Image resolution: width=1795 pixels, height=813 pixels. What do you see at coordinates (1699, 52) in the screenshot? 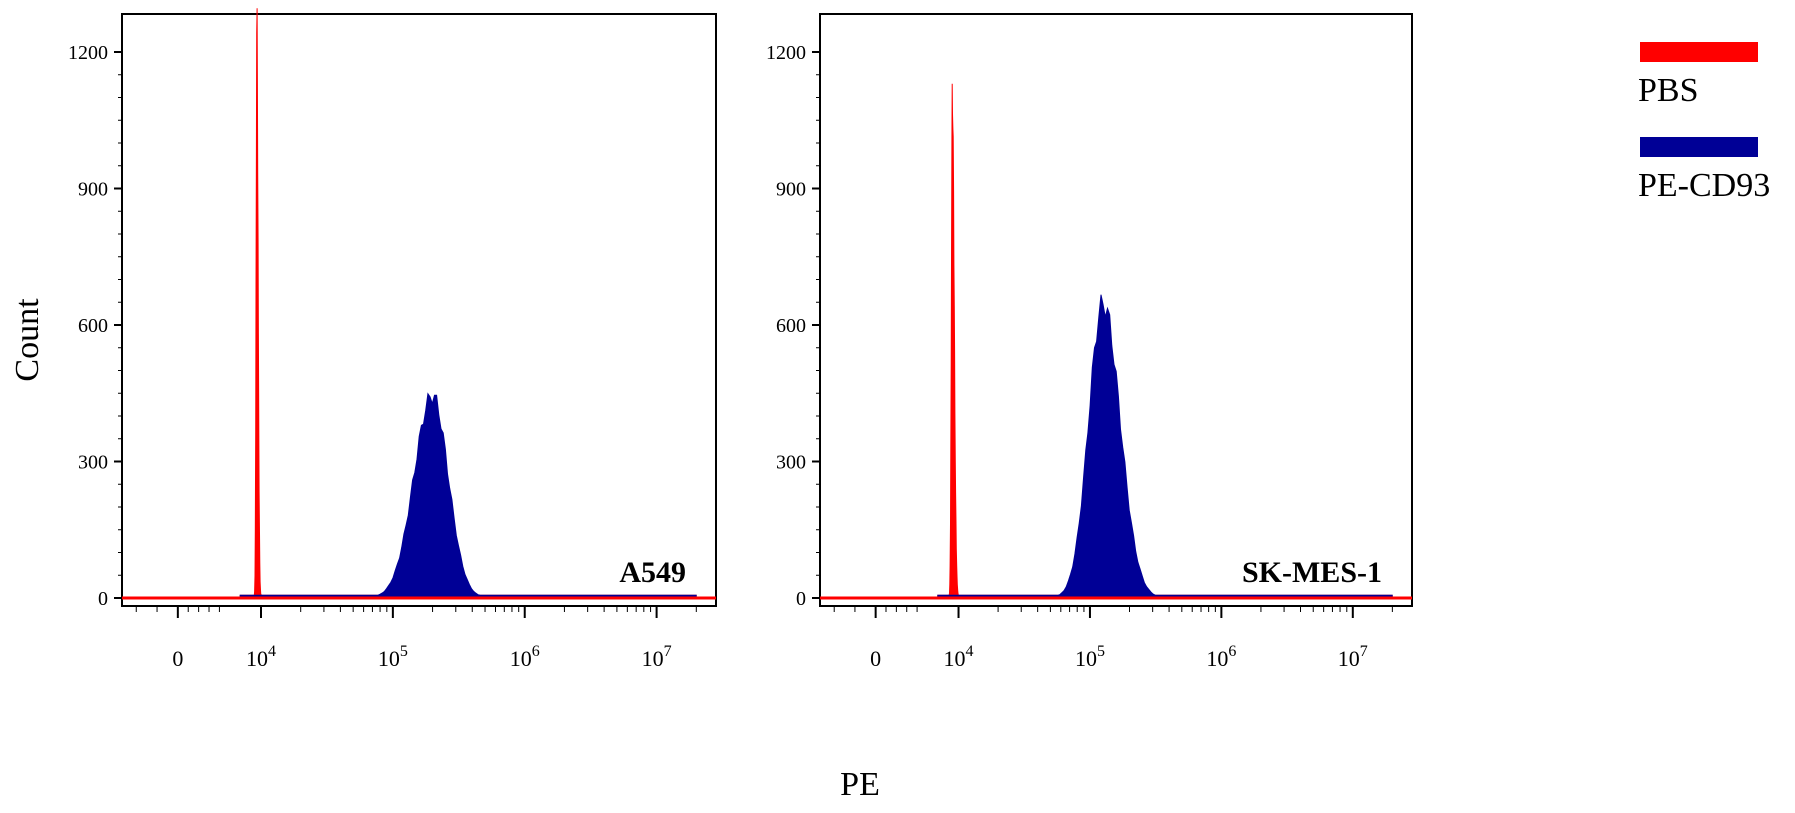
I see `legend-swatch-pbs` at bounding box center [1699, 52].